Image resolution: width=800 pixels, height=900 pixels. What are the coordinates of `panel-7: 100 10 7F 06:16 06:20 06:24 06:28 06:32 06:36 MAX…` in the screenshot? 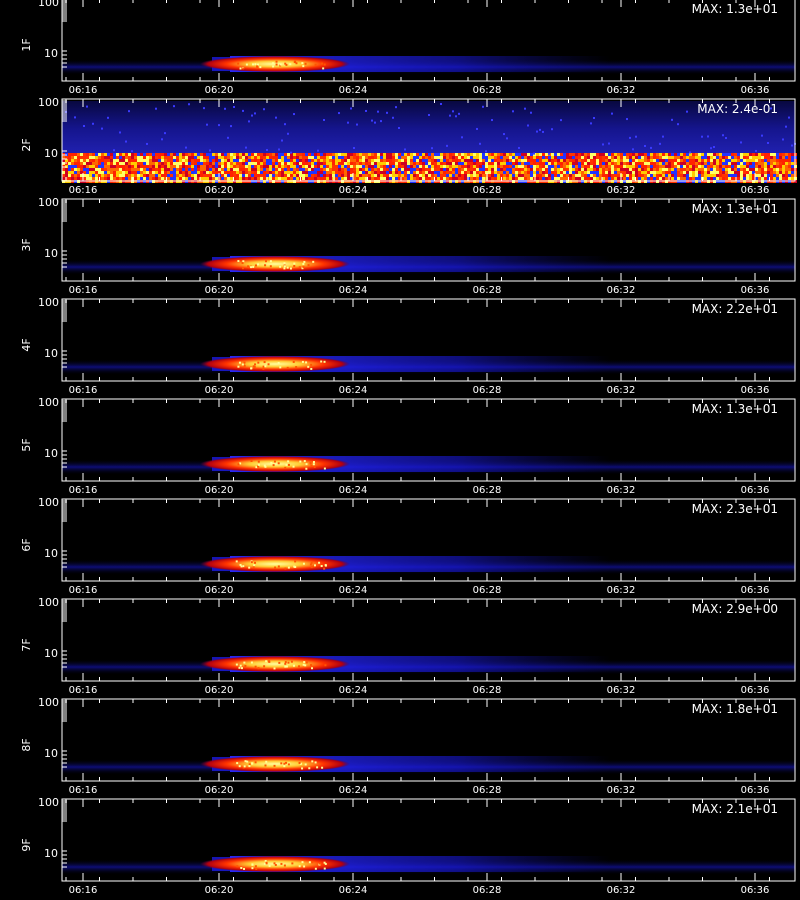 It's located at (408, 646).